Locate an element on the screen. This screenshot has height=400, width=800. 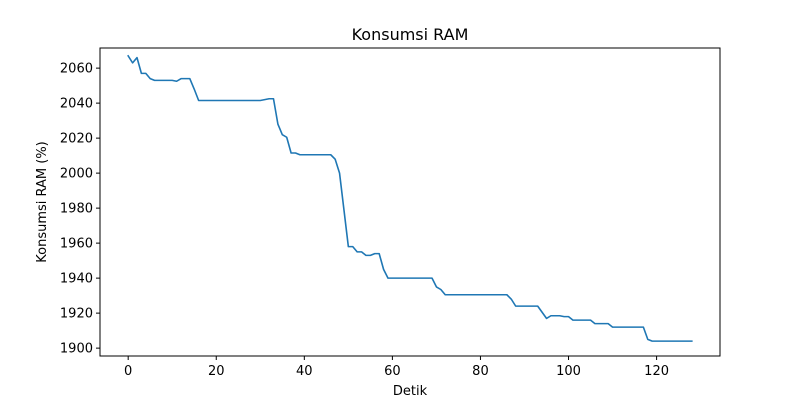
y-tick-label: 2000 is located at coordinates (76, 174).